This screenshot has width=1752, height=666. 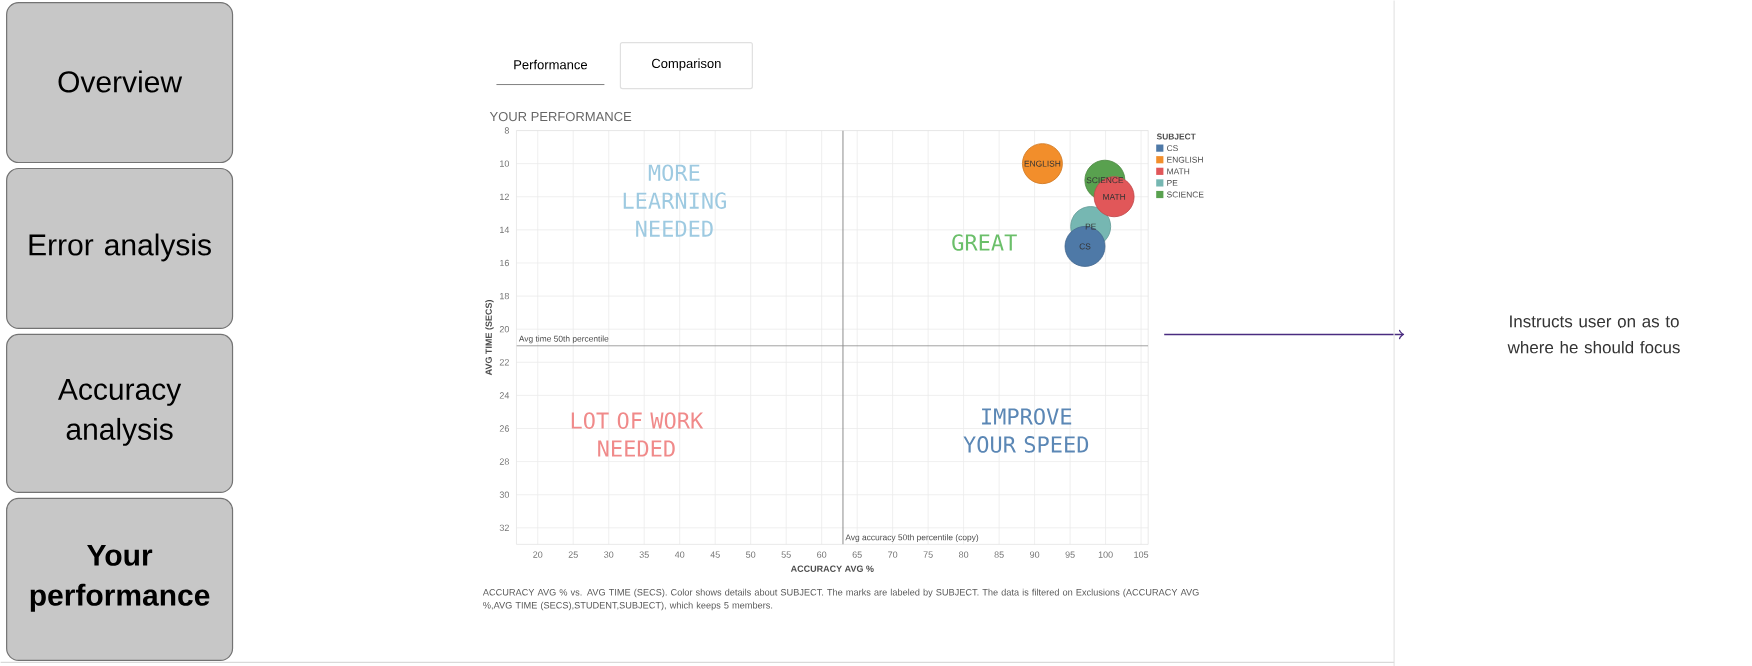 I want to click on text: Instructs user on as to where he should focus, so click(x=1593, y=334).